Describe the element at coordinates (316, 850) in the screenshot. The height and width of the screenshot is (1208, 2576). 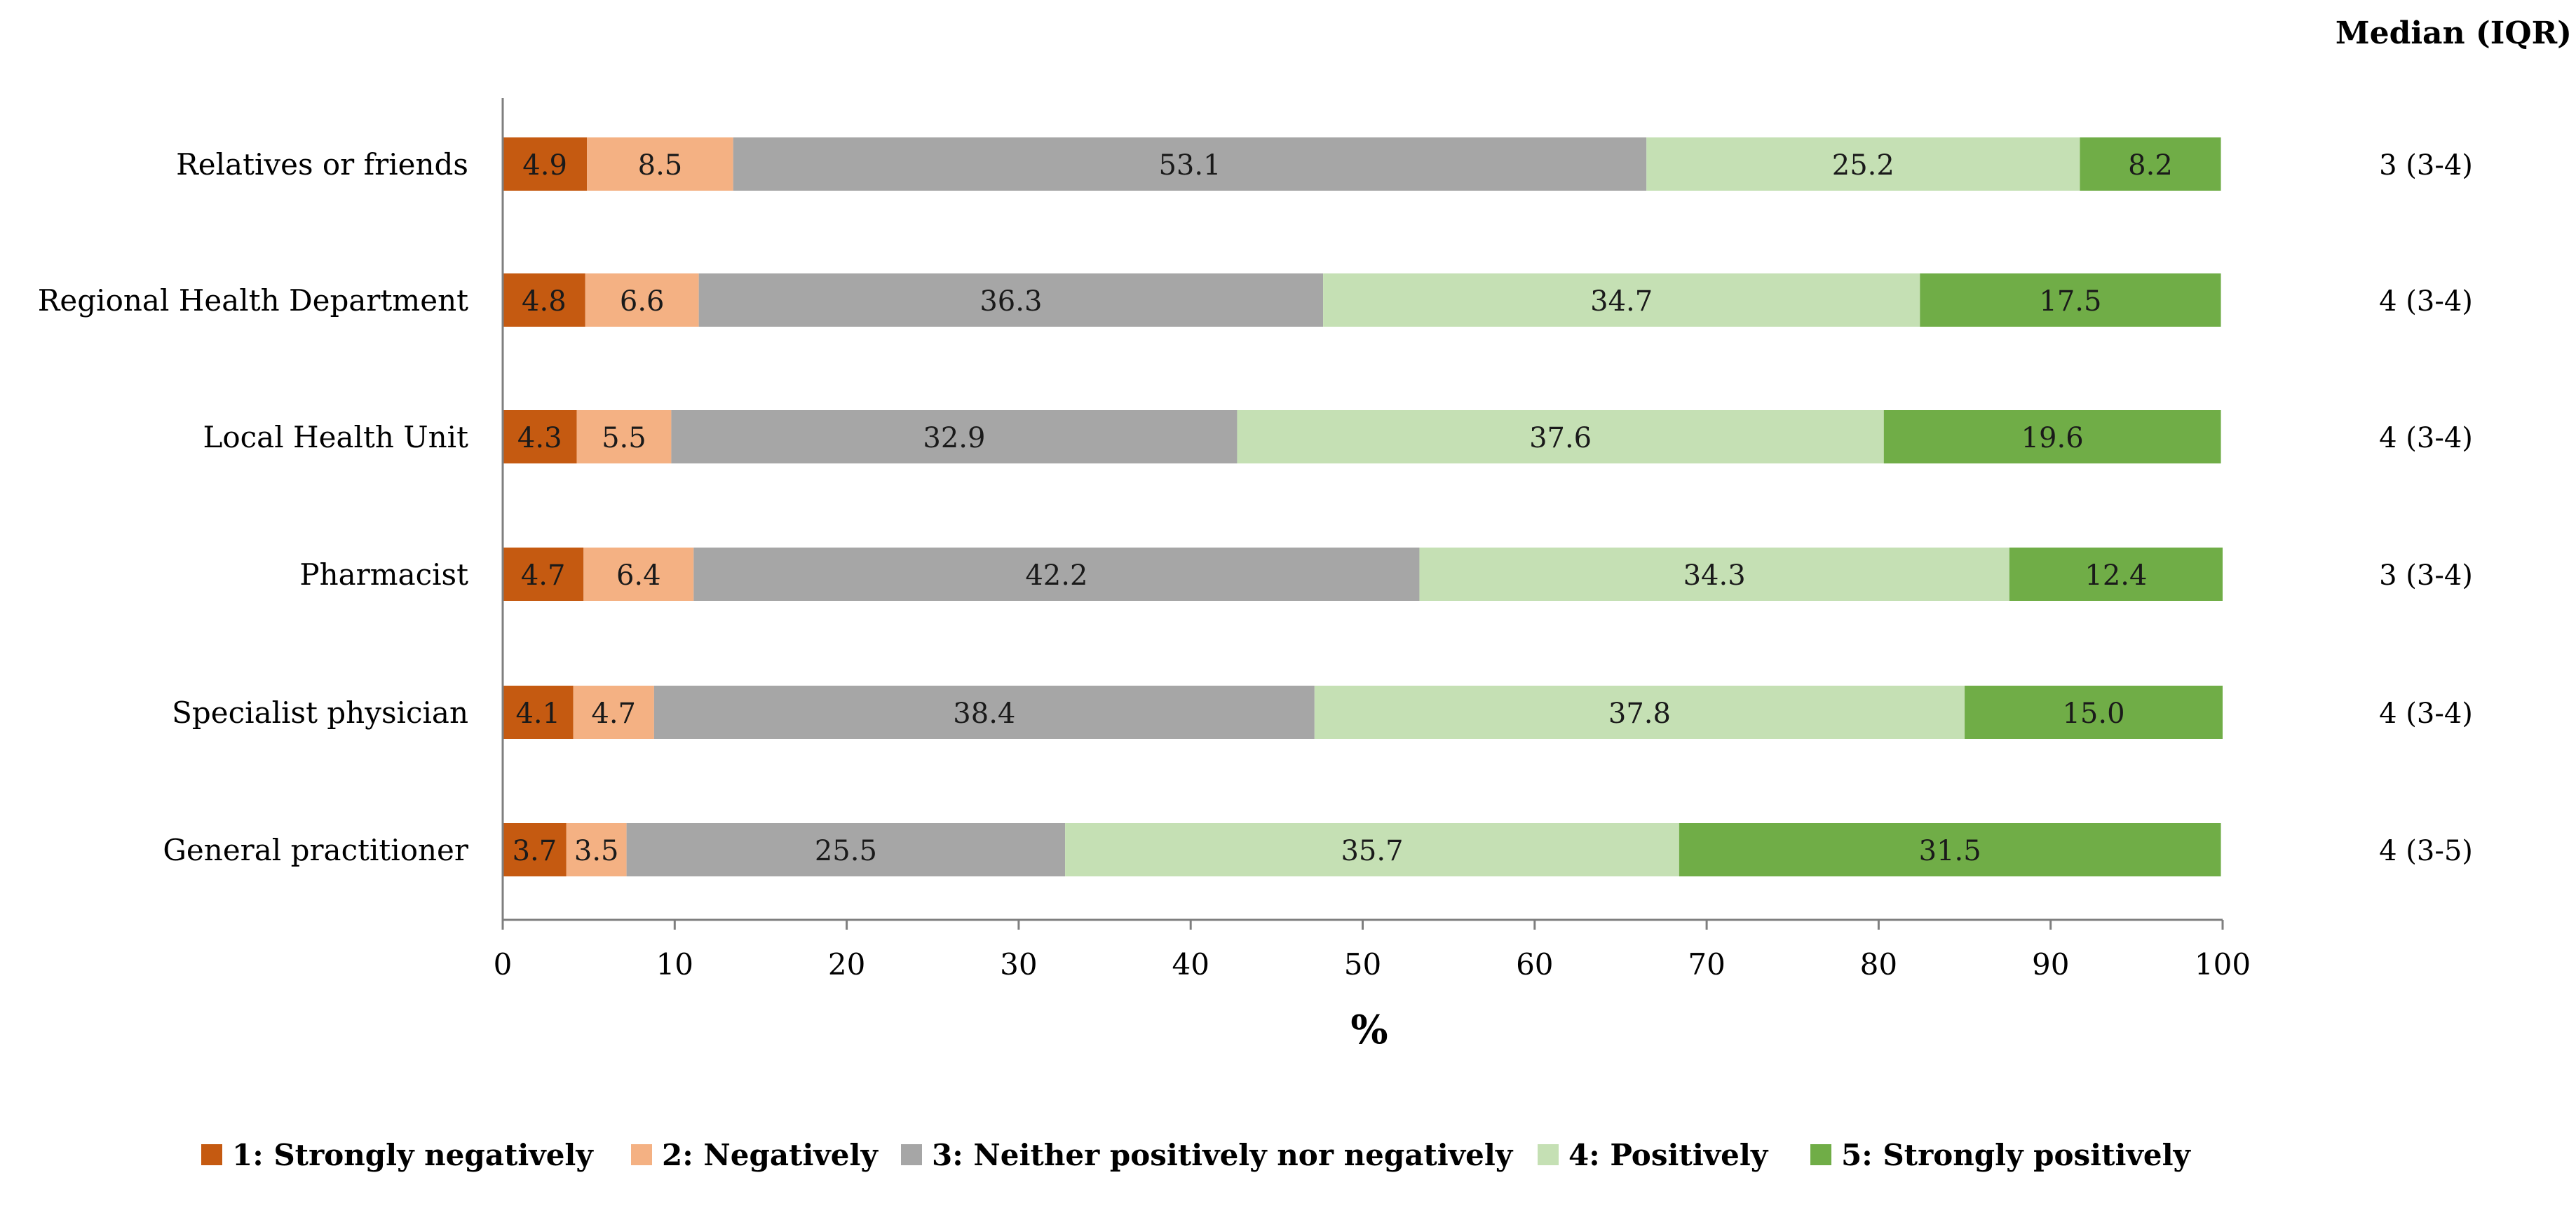
I see `category-label: General practitioner` at that location.